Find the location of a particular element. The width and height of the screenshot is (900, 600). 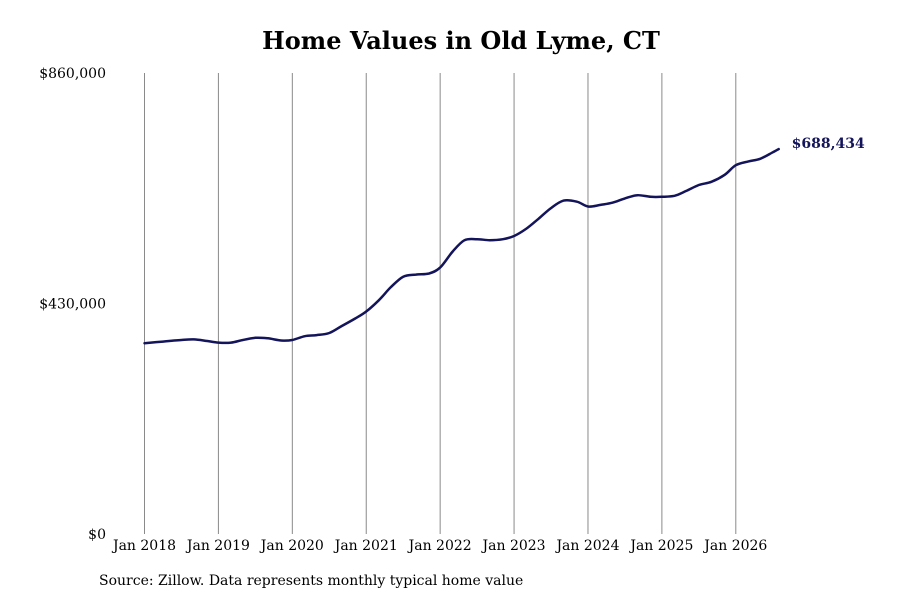

x-tick-label: Jan 2022 is located at coordinates (439, 546).